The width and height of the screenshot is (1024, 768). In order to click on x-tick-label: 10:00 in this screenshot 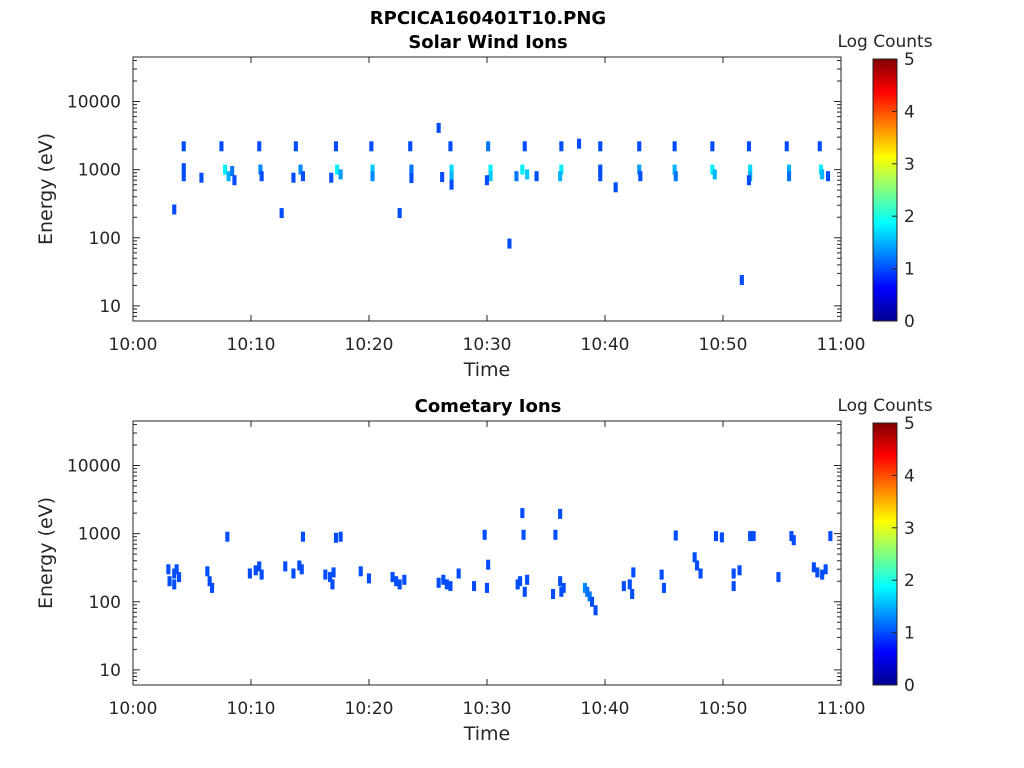, I will do `click(133, 345)`.